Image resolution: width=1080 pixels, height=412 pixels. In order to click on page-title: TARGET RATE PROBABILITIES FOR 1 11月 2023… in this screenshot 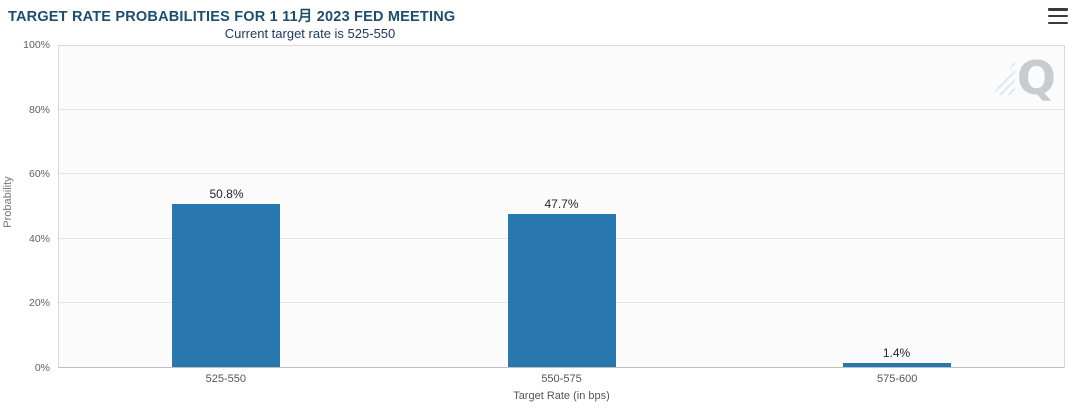, I will do `click(232, 17)`.